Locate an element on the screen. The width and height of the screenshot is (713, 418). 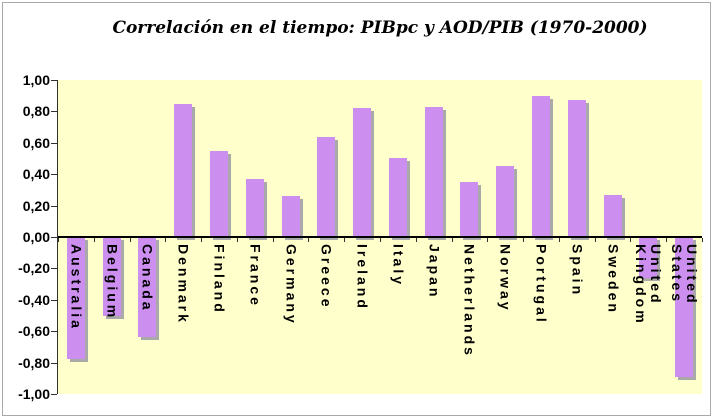
bar-portugal is located at coordinates (541, 166).